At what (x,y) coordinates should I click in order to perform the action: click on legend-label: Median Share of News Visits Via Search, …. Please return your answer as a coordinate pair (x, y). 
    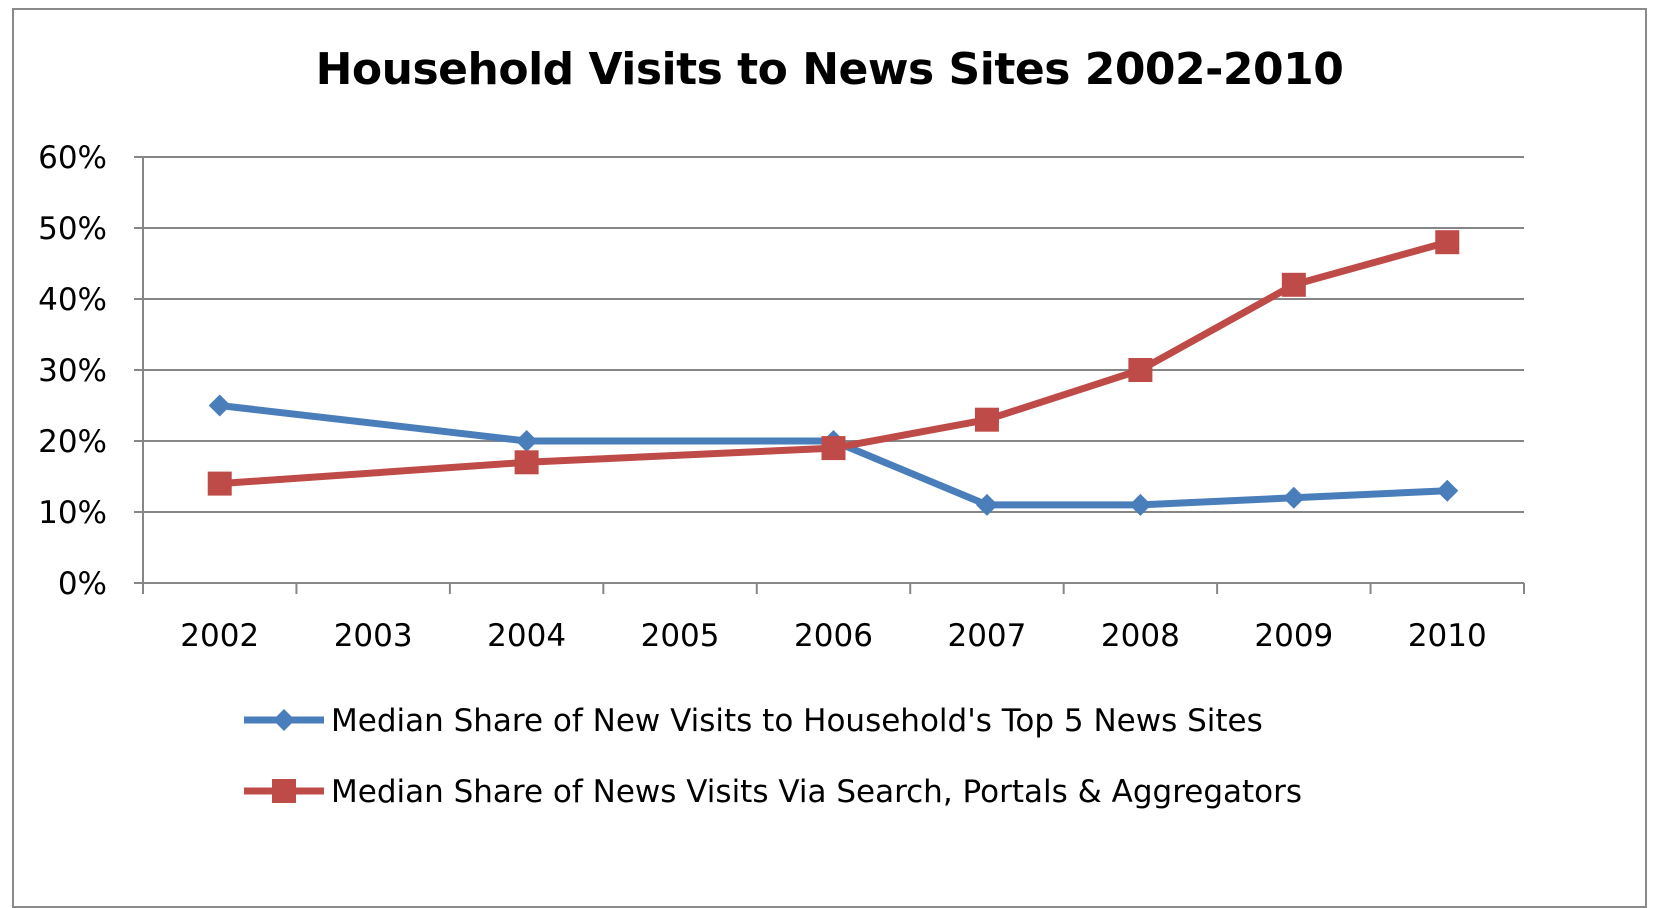
    Looking at the image, I should click on (816, 792).